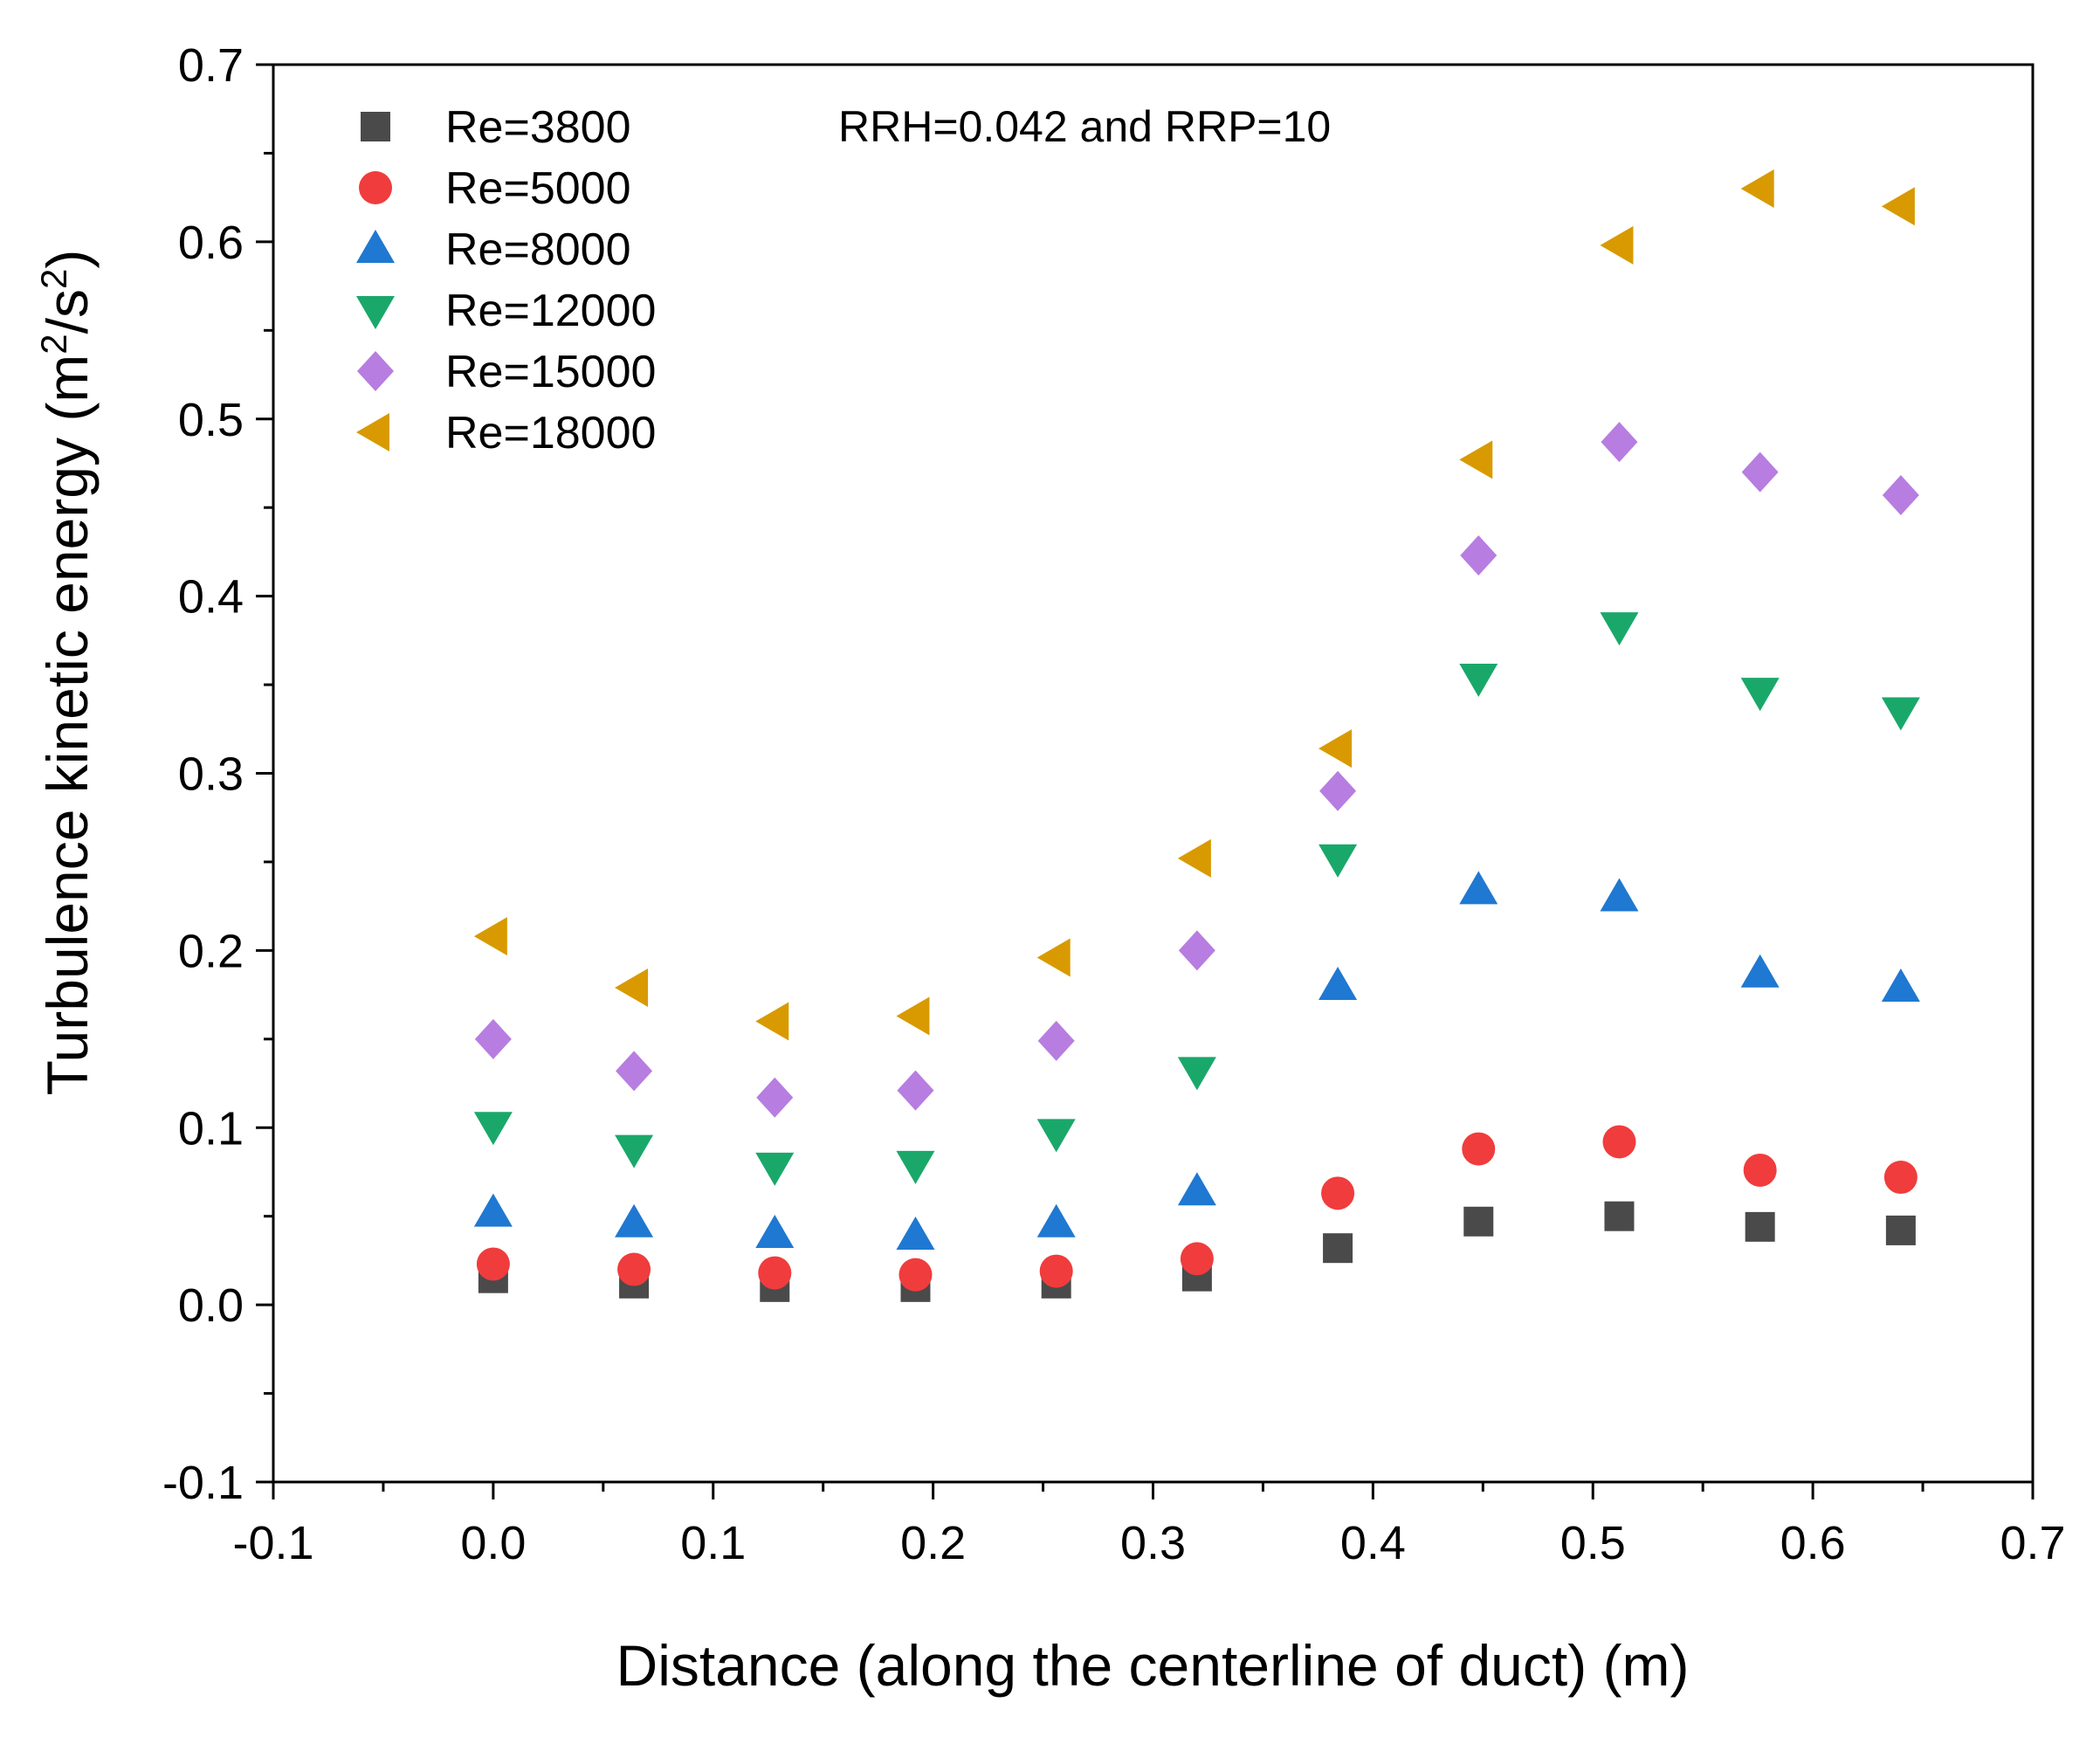 This screenshot has height=1737, width=2100. I want to click on x-tick-label: 0.7, so click(2032, 1543).